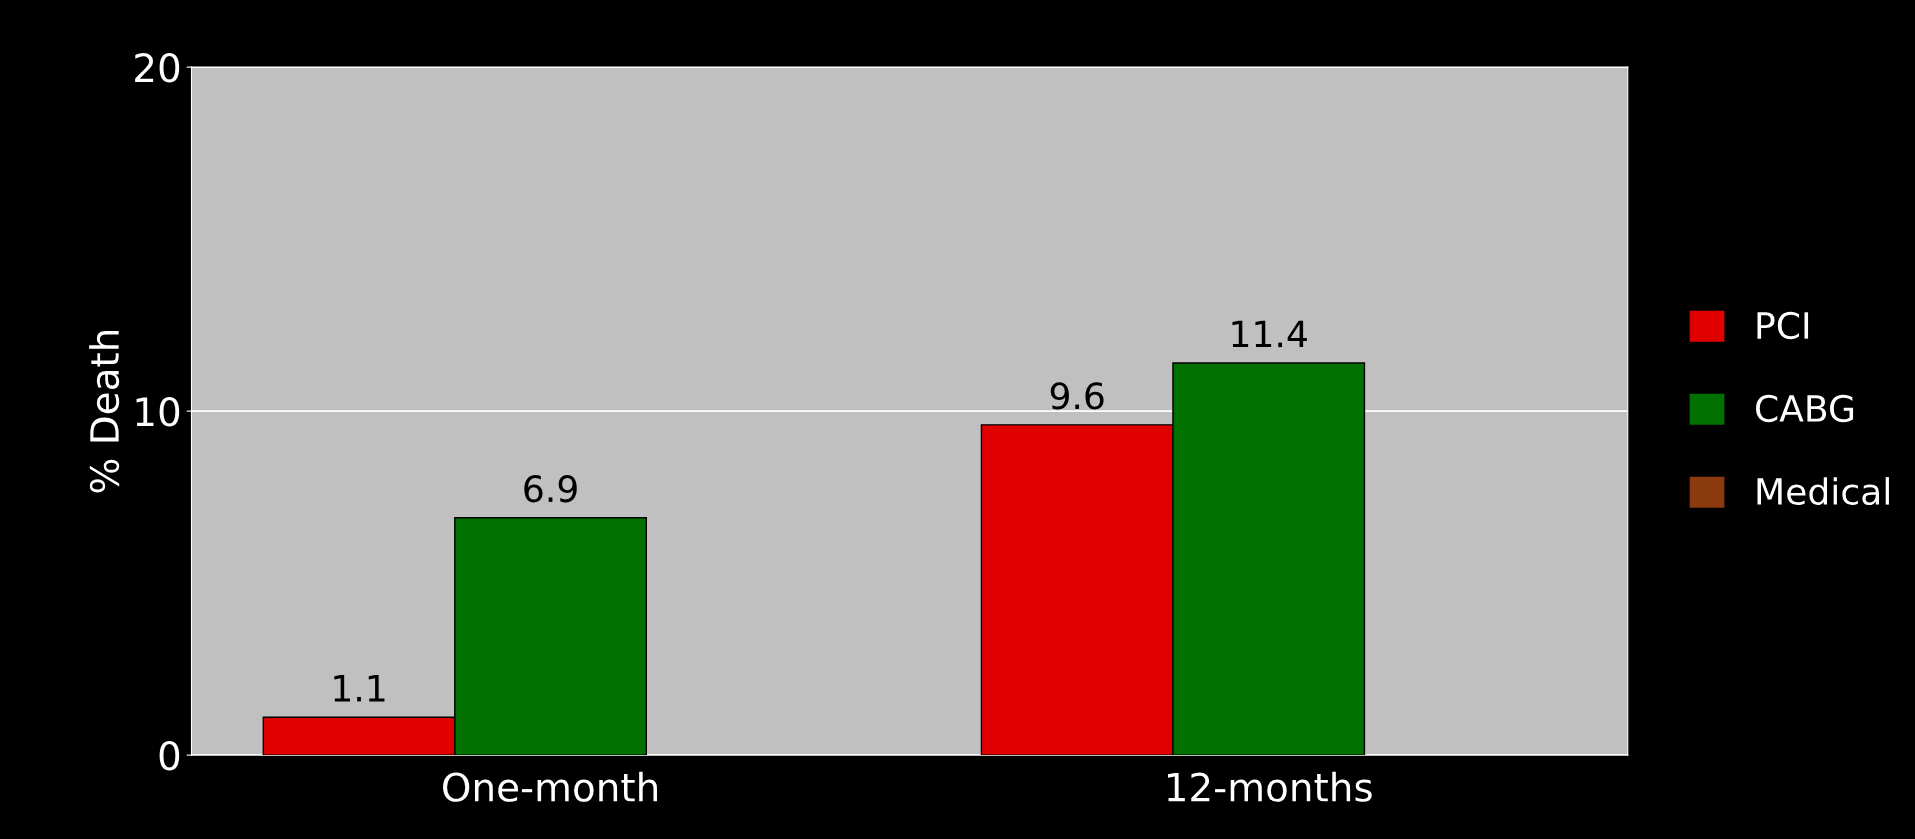 Image resolution: width=1915 pixels, height=839 pixels. Describe the element at coordinates (104, 411) in the screenshot. I see `y-axis-title: % Death` at that location.